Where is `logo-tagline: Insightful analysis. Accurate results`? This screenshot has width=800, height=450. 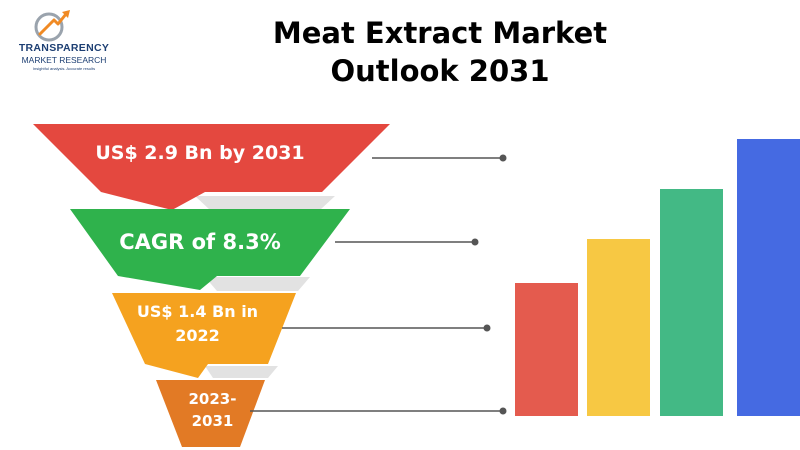 logo-tagline: Insightful analysis. Accurate results is located at coordinates (64, 68).